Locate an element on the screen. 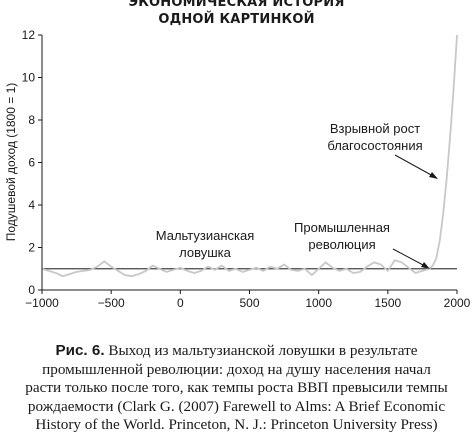 This screenshot has width=473, height=442. annotation-malthusian-trap: Мальтузианская ловушка is located at coordinates (205, 244).